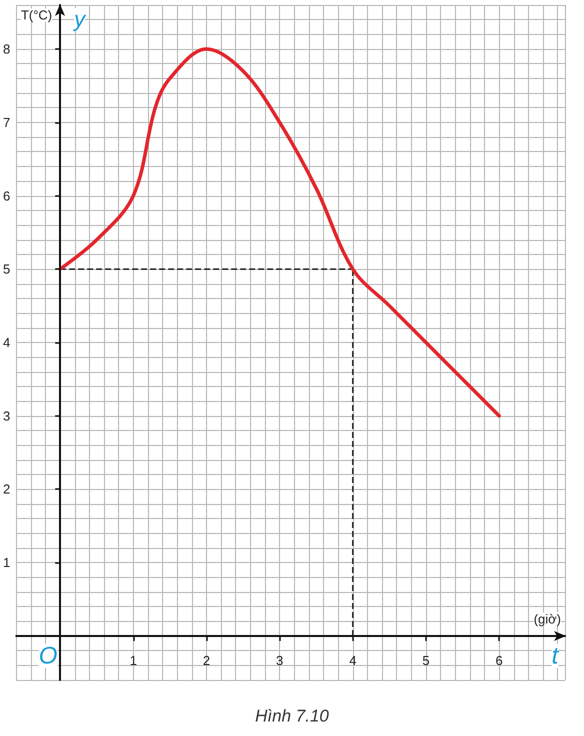  I want to click on x-tick-label: 5, so click(426, 660).